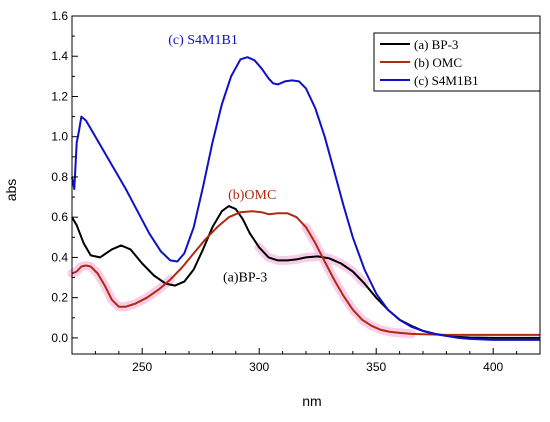 The width and height of the screenshot is (550, 422). I want to click on y-tick-label: 1.0, so click(59, 137).